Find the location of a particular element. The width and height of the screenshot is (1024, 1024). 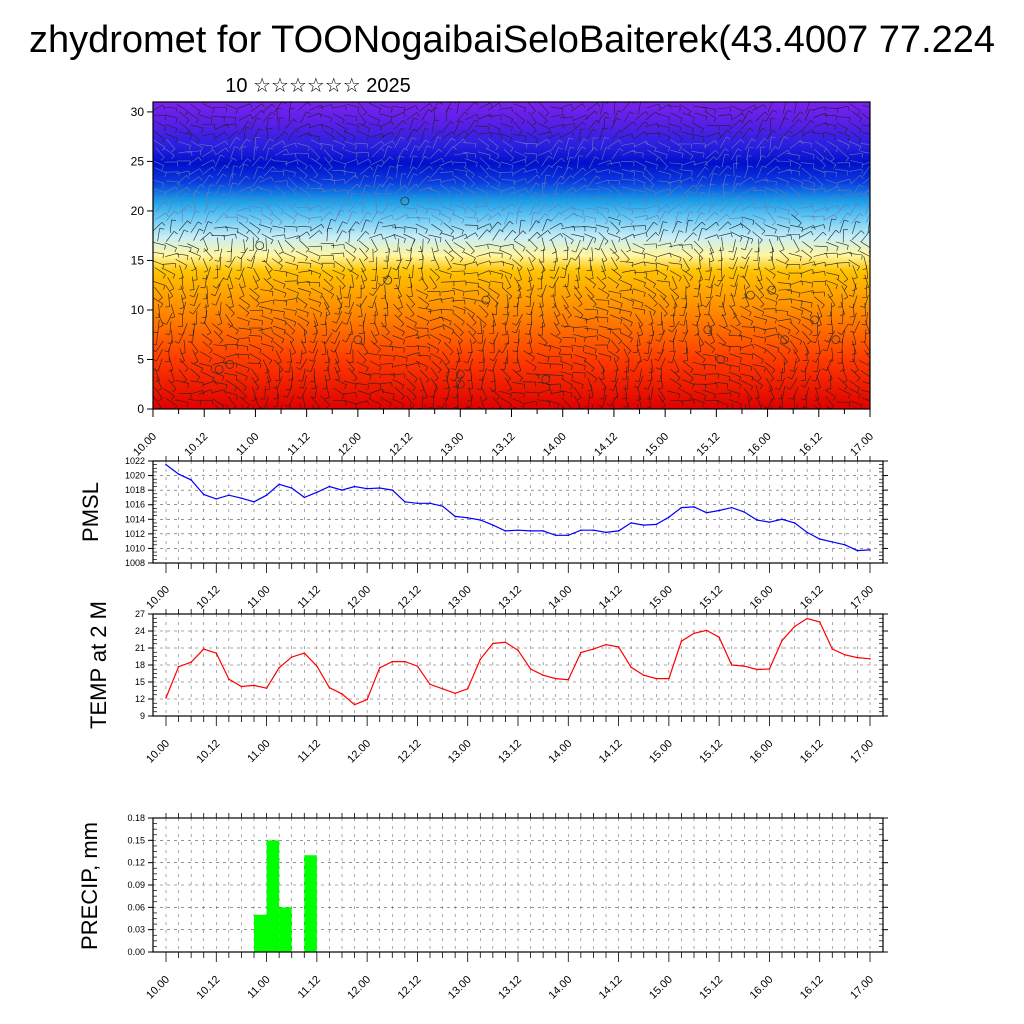

calm-circles is located at coordinates (527, 292).